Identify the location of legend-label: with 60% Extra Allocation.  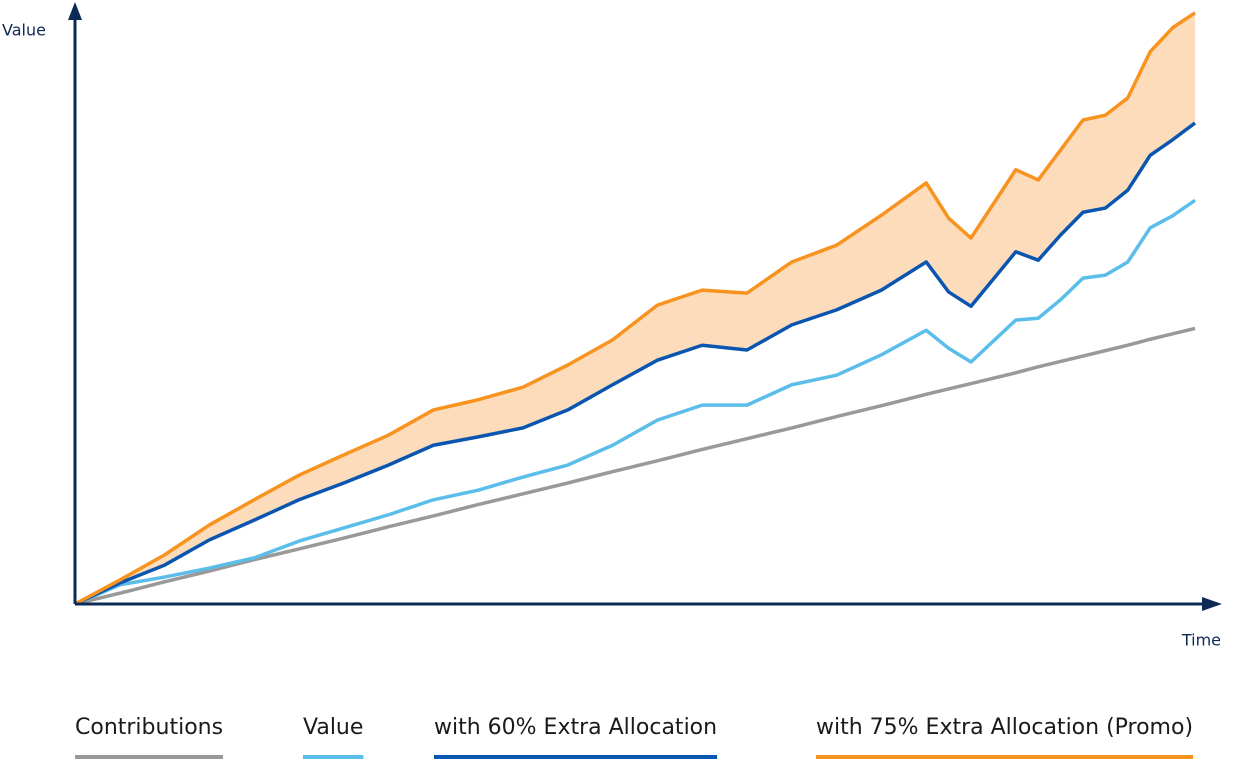
(575, 727).